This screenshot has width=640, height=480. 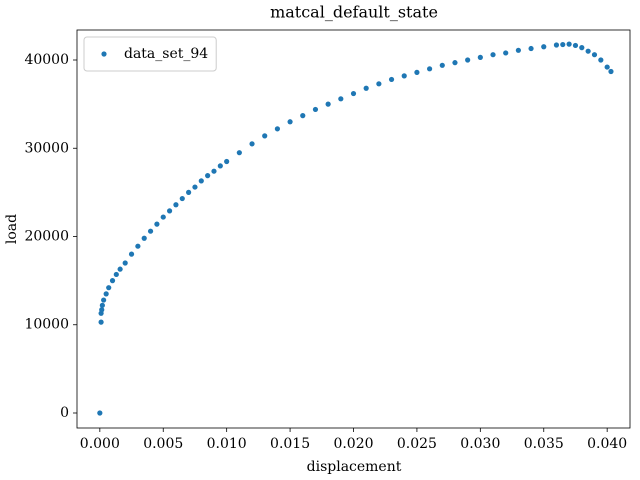 I want to click on x-tick-label: 0.025, so click(x=417, y=444).